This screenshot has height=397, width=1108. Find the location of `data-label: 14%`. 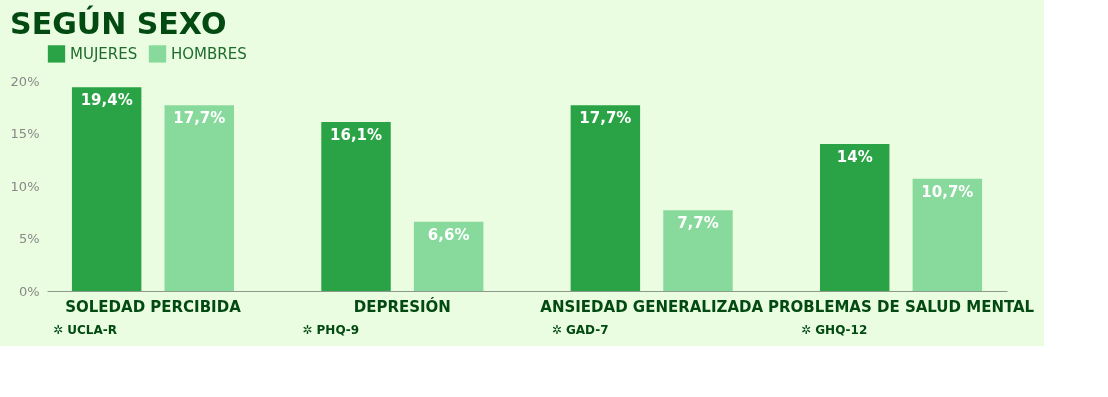

data-label: 14% is located at coordinates (854, 157).